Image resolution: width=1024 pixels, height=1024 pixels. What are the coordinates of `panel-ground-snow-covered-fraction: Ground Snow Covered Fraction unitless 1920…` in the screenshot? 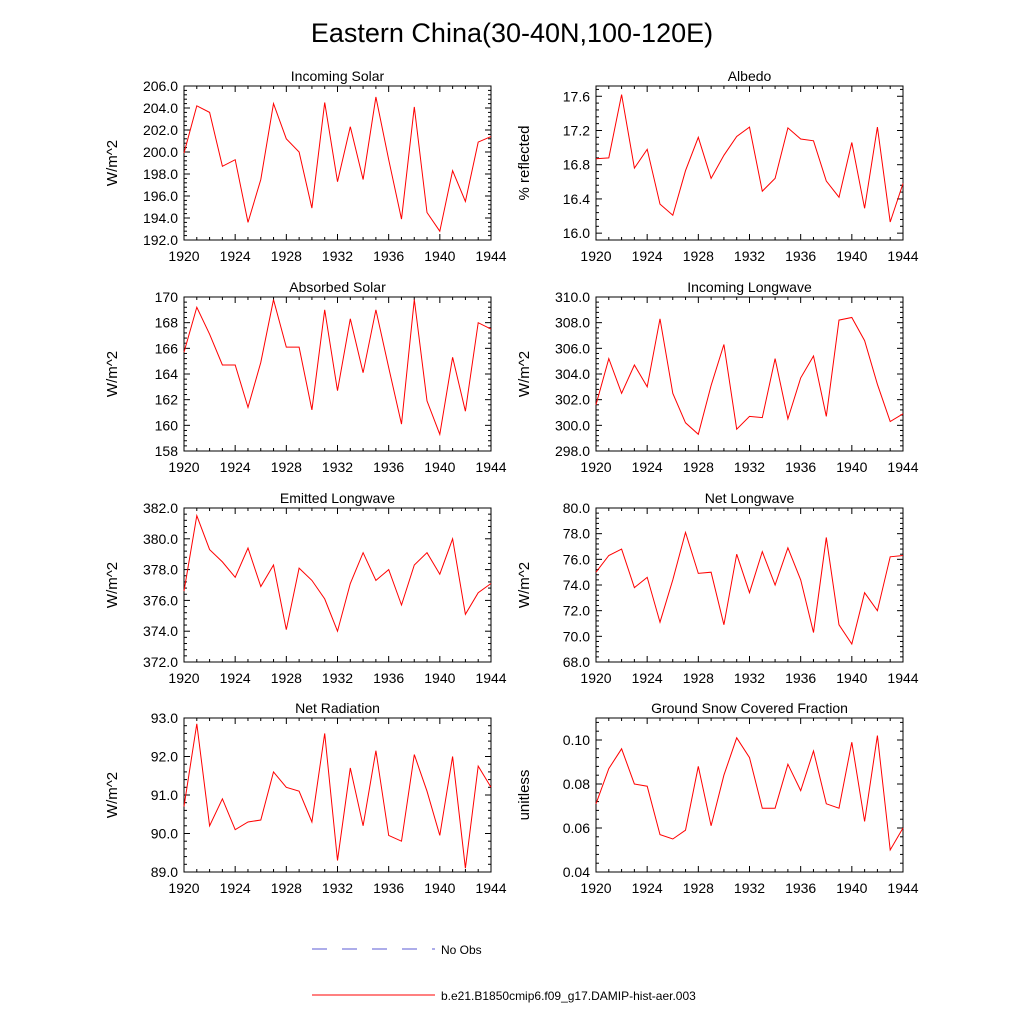 It's located at (717, 798).